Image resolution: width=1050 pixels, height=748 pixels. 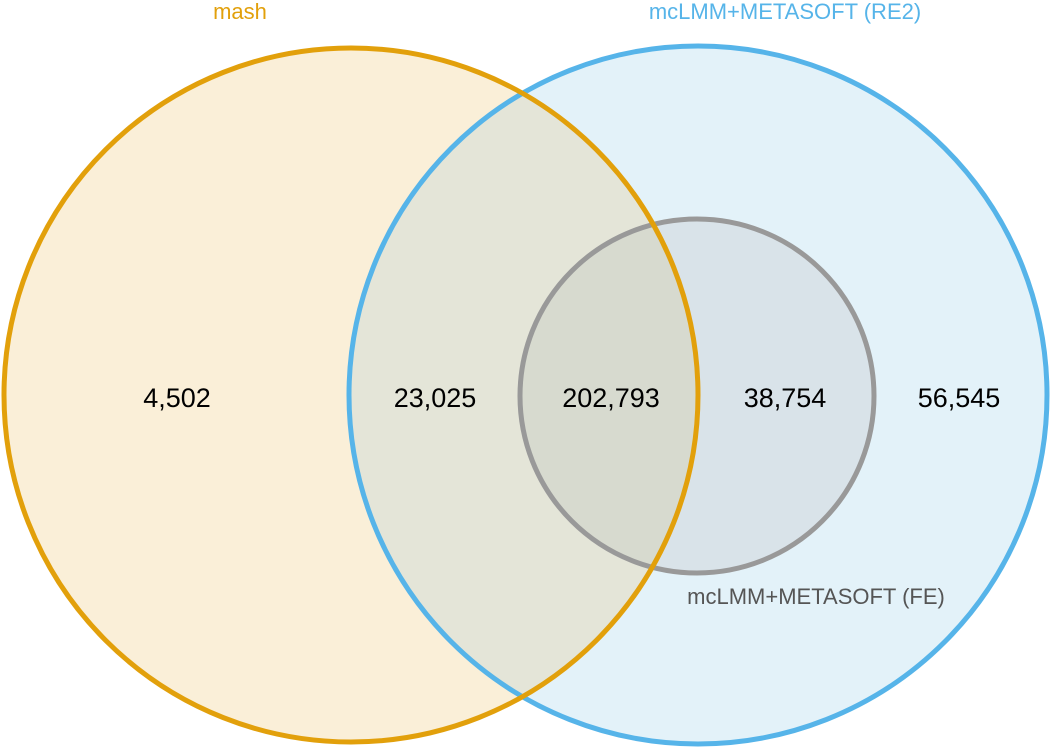 I want to click on count-mash-only: 4,502, so click(x=177, y=398).